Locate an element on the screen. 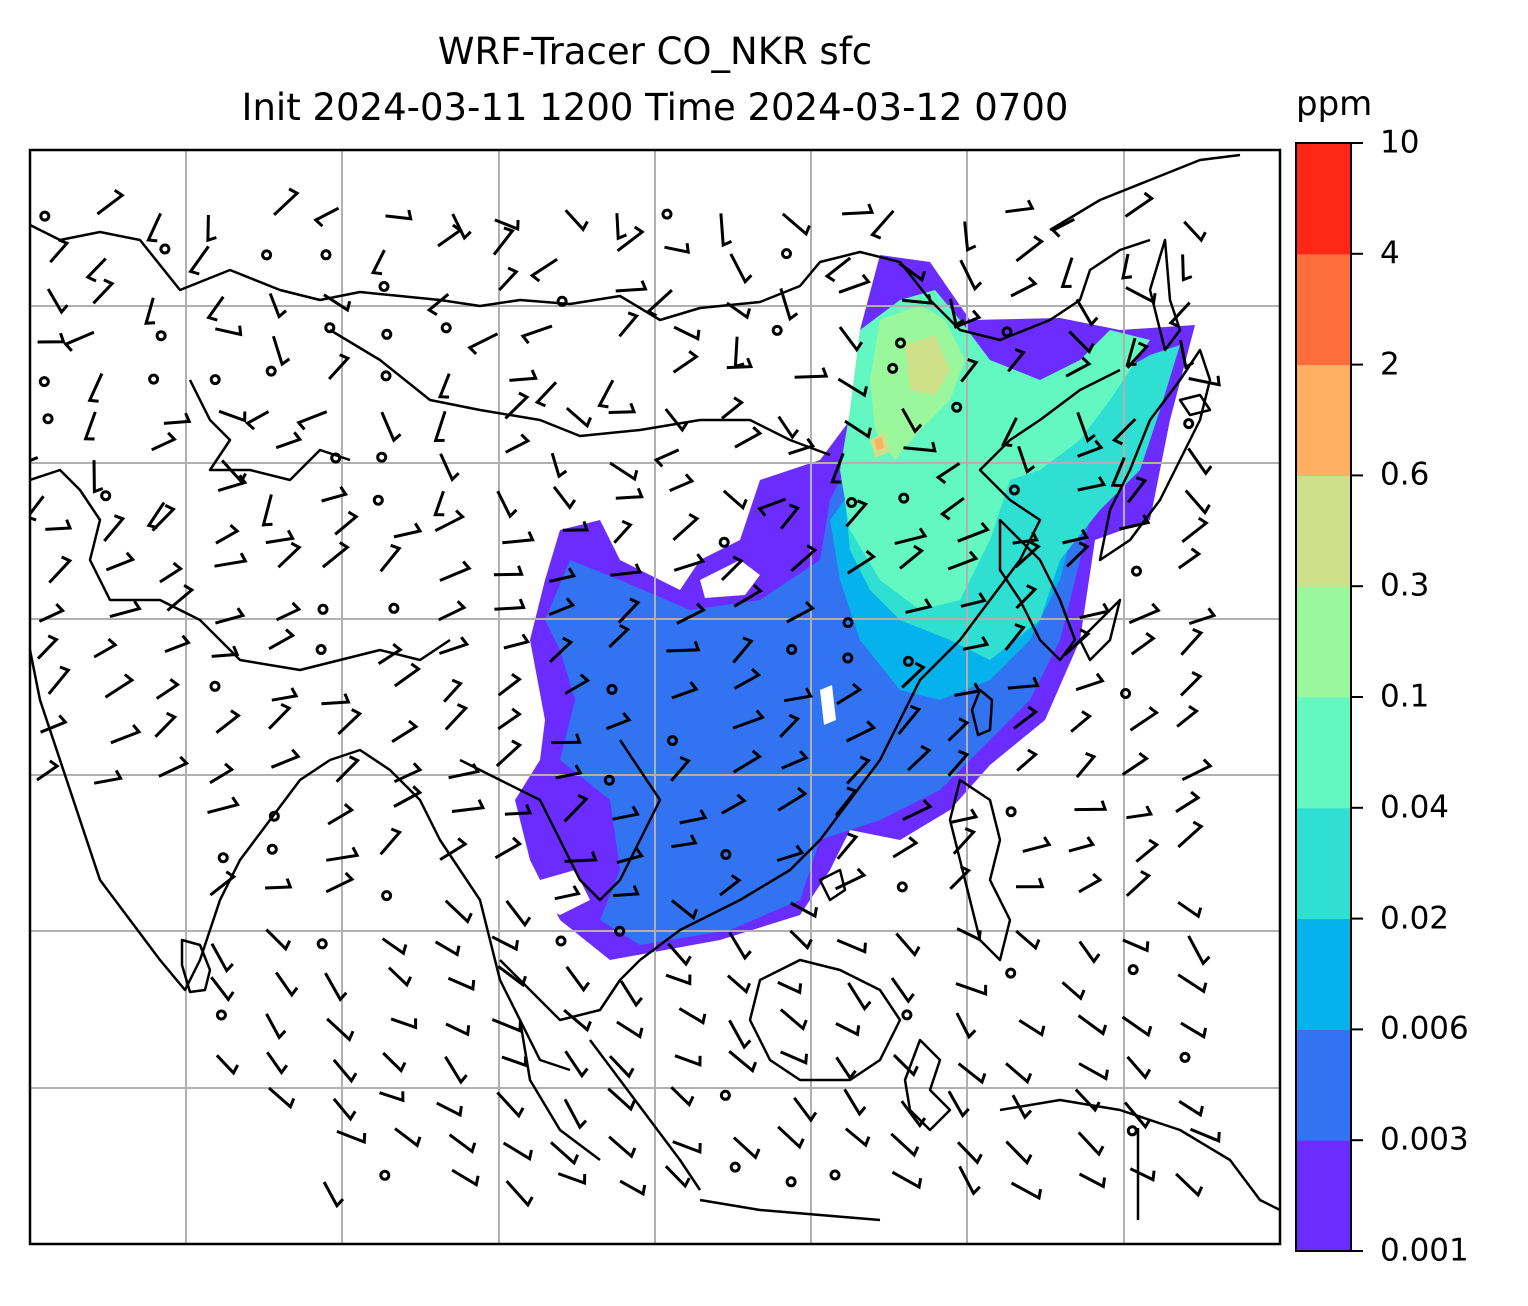  colorbar-tick-label: 0.001 is located at coordinates (1424, 1250).